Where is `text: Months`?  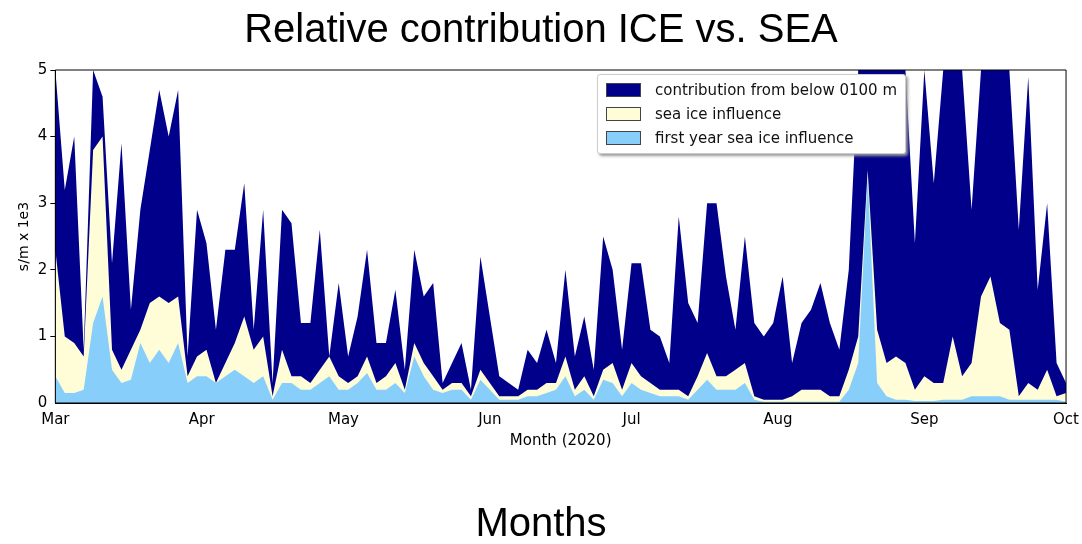 text: Months is located at coordinates (541, 522).